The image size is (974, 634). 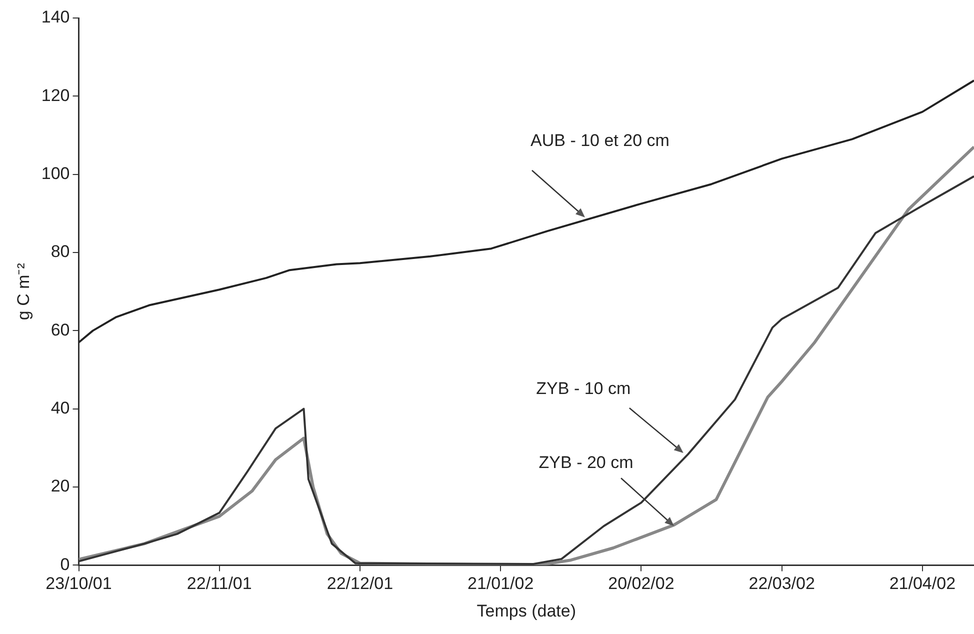 I want to click on y-tick-label: 0, so click(x=65, y=564).